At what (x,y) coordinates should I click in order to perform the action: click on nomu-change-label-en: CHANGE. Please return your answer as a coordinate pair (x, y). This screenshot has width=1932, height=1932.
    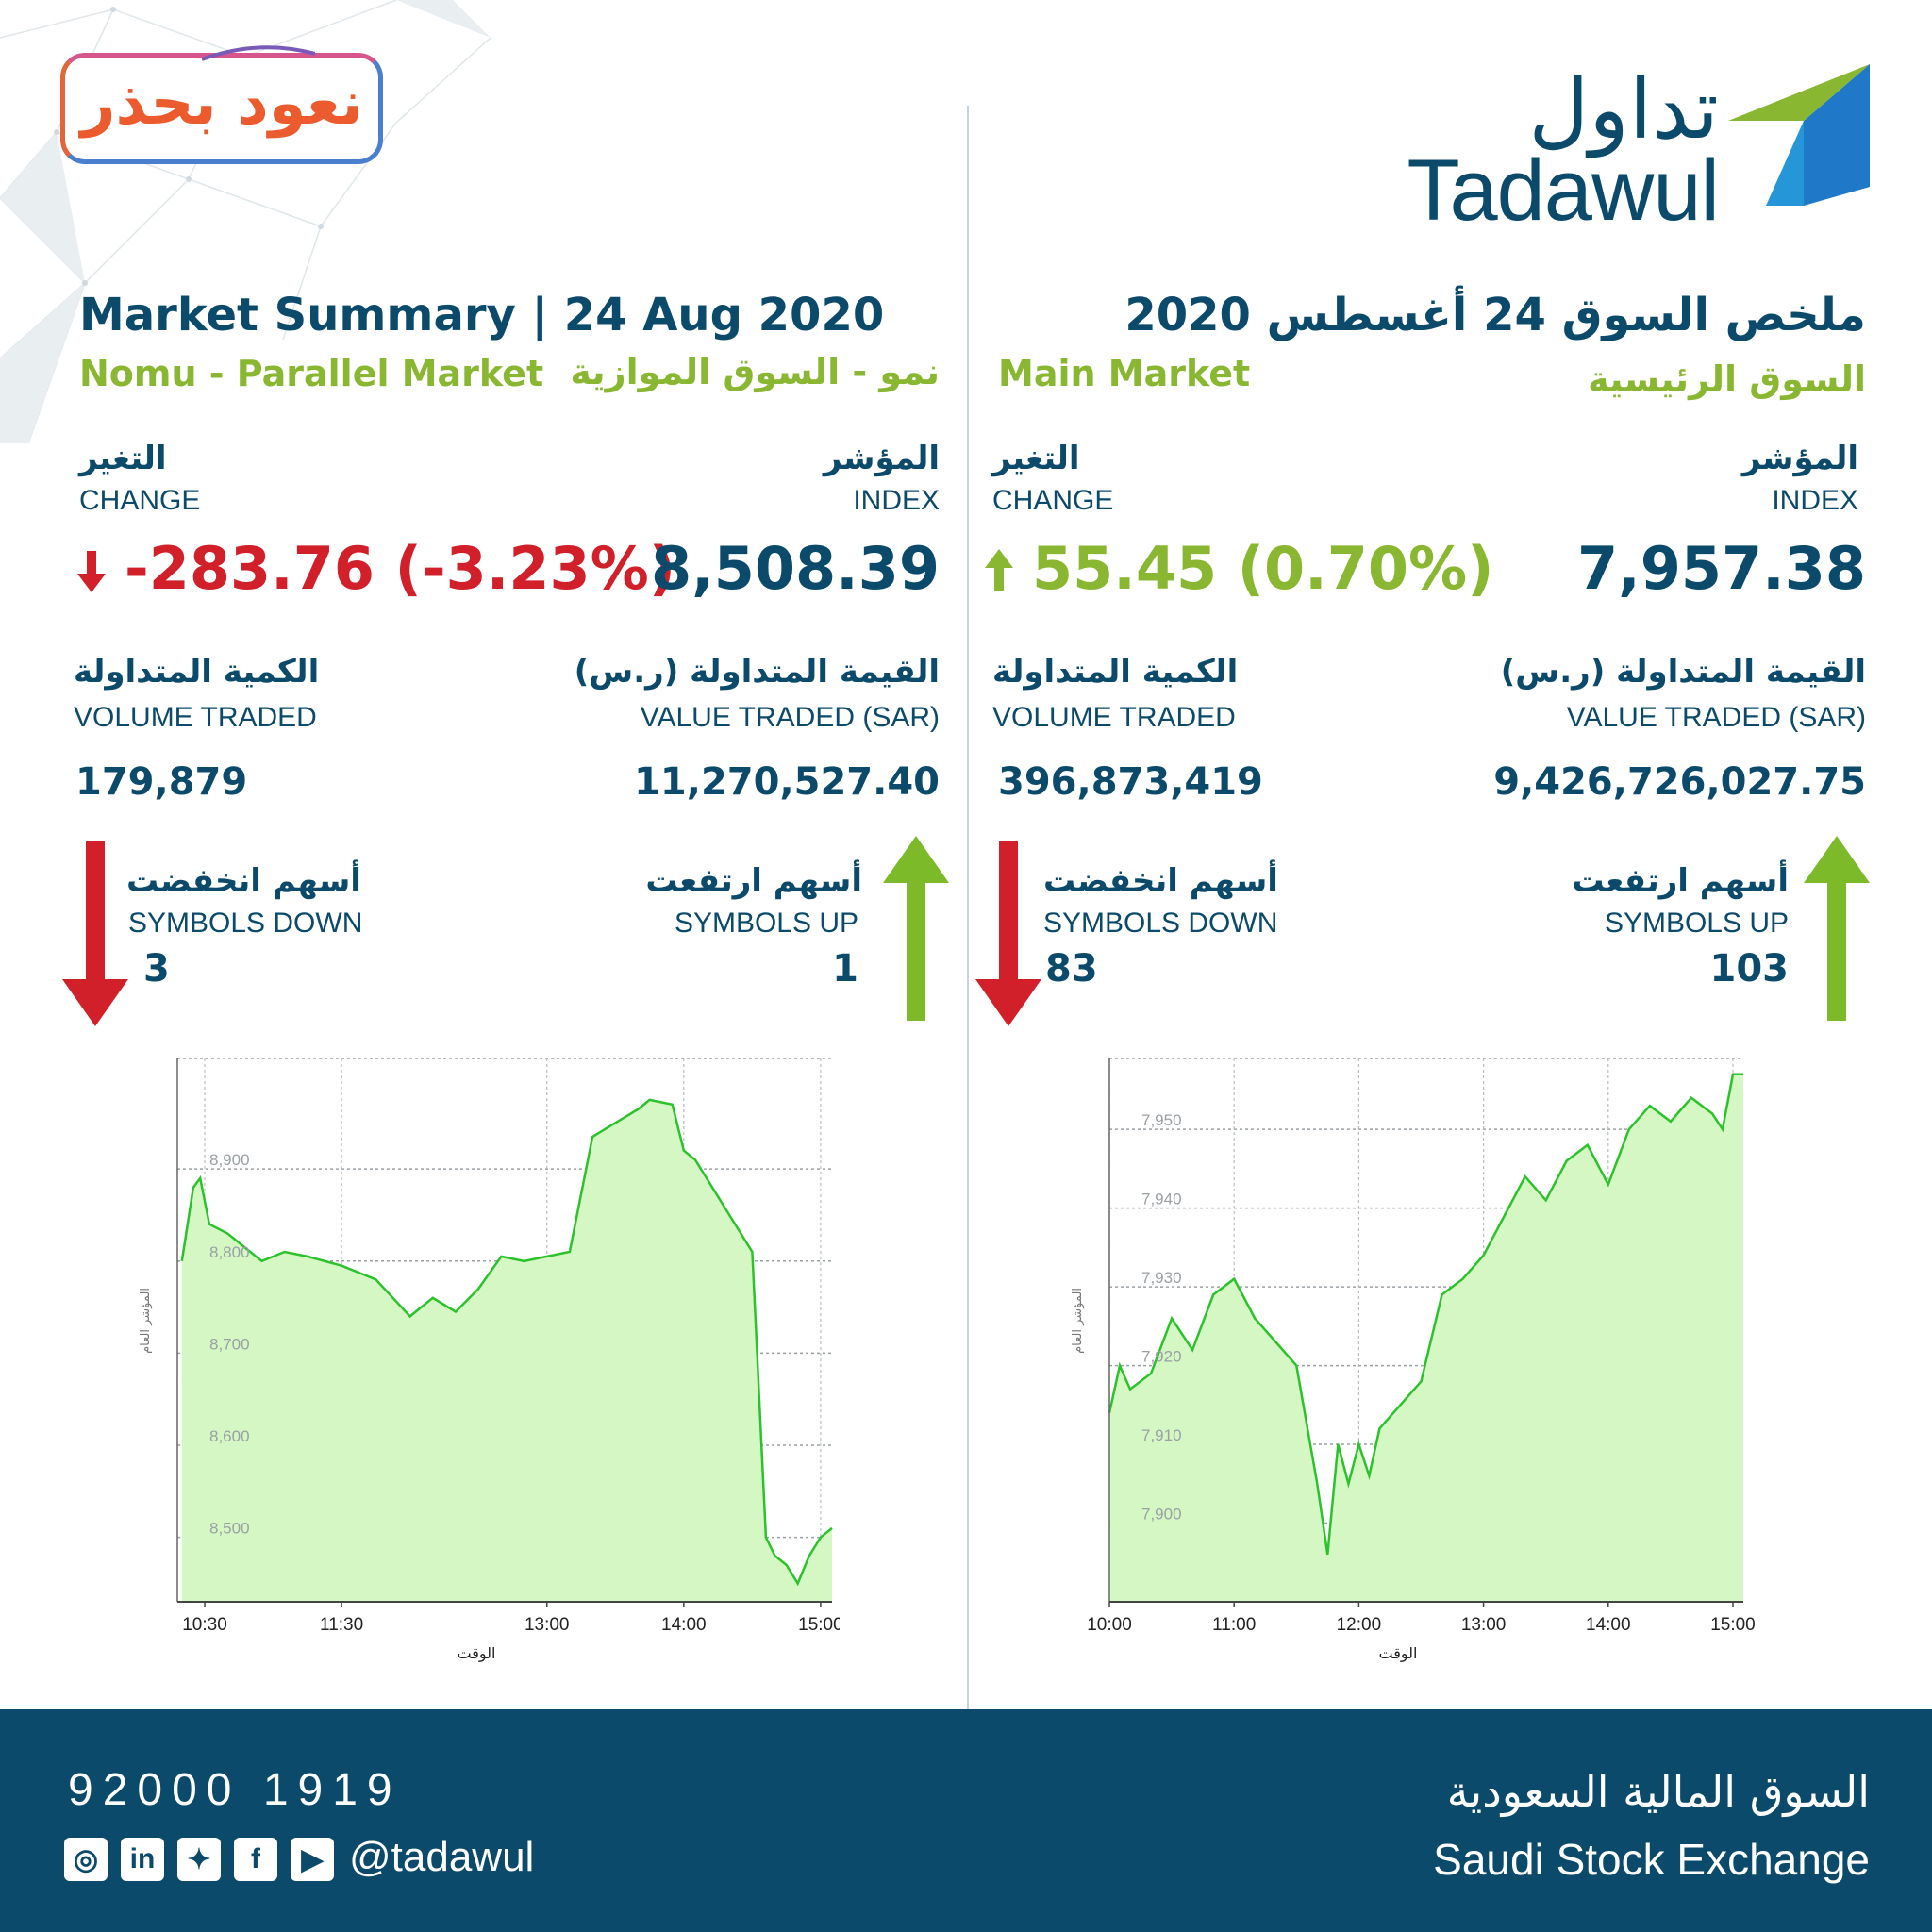
    Looking at the image, I should click on (140, 501).